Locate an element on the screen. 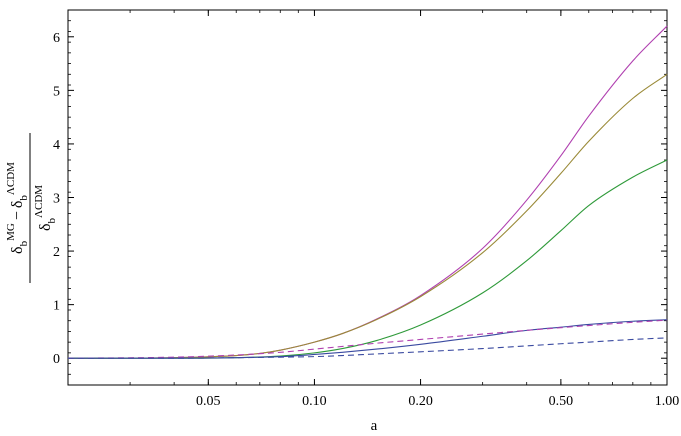 This screenshot has height=436, width=681. x-tick-label: 0.10 is located at coordinates (314, 401).